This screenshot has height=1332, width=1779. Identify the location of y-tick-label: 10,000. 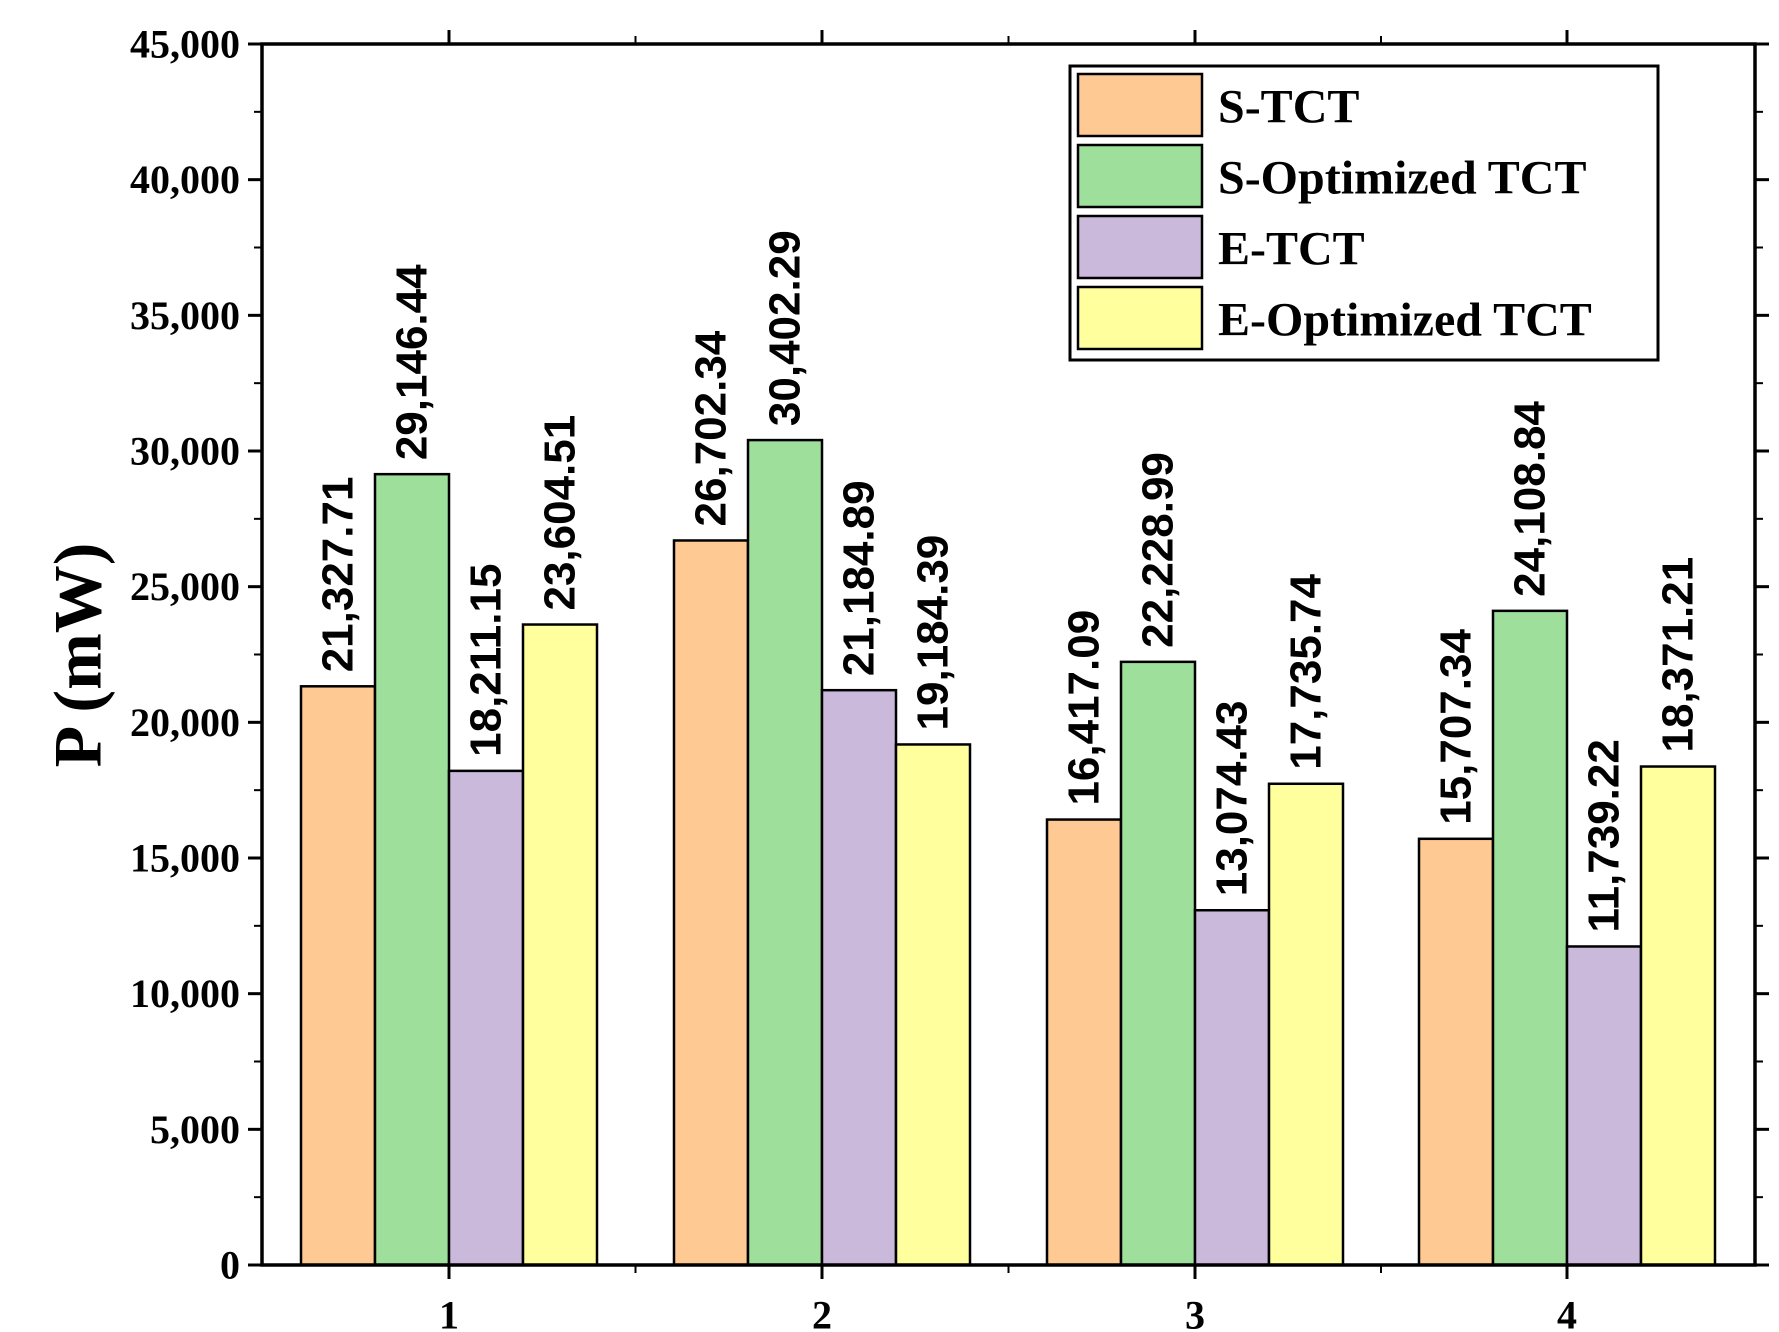
(185, 993).